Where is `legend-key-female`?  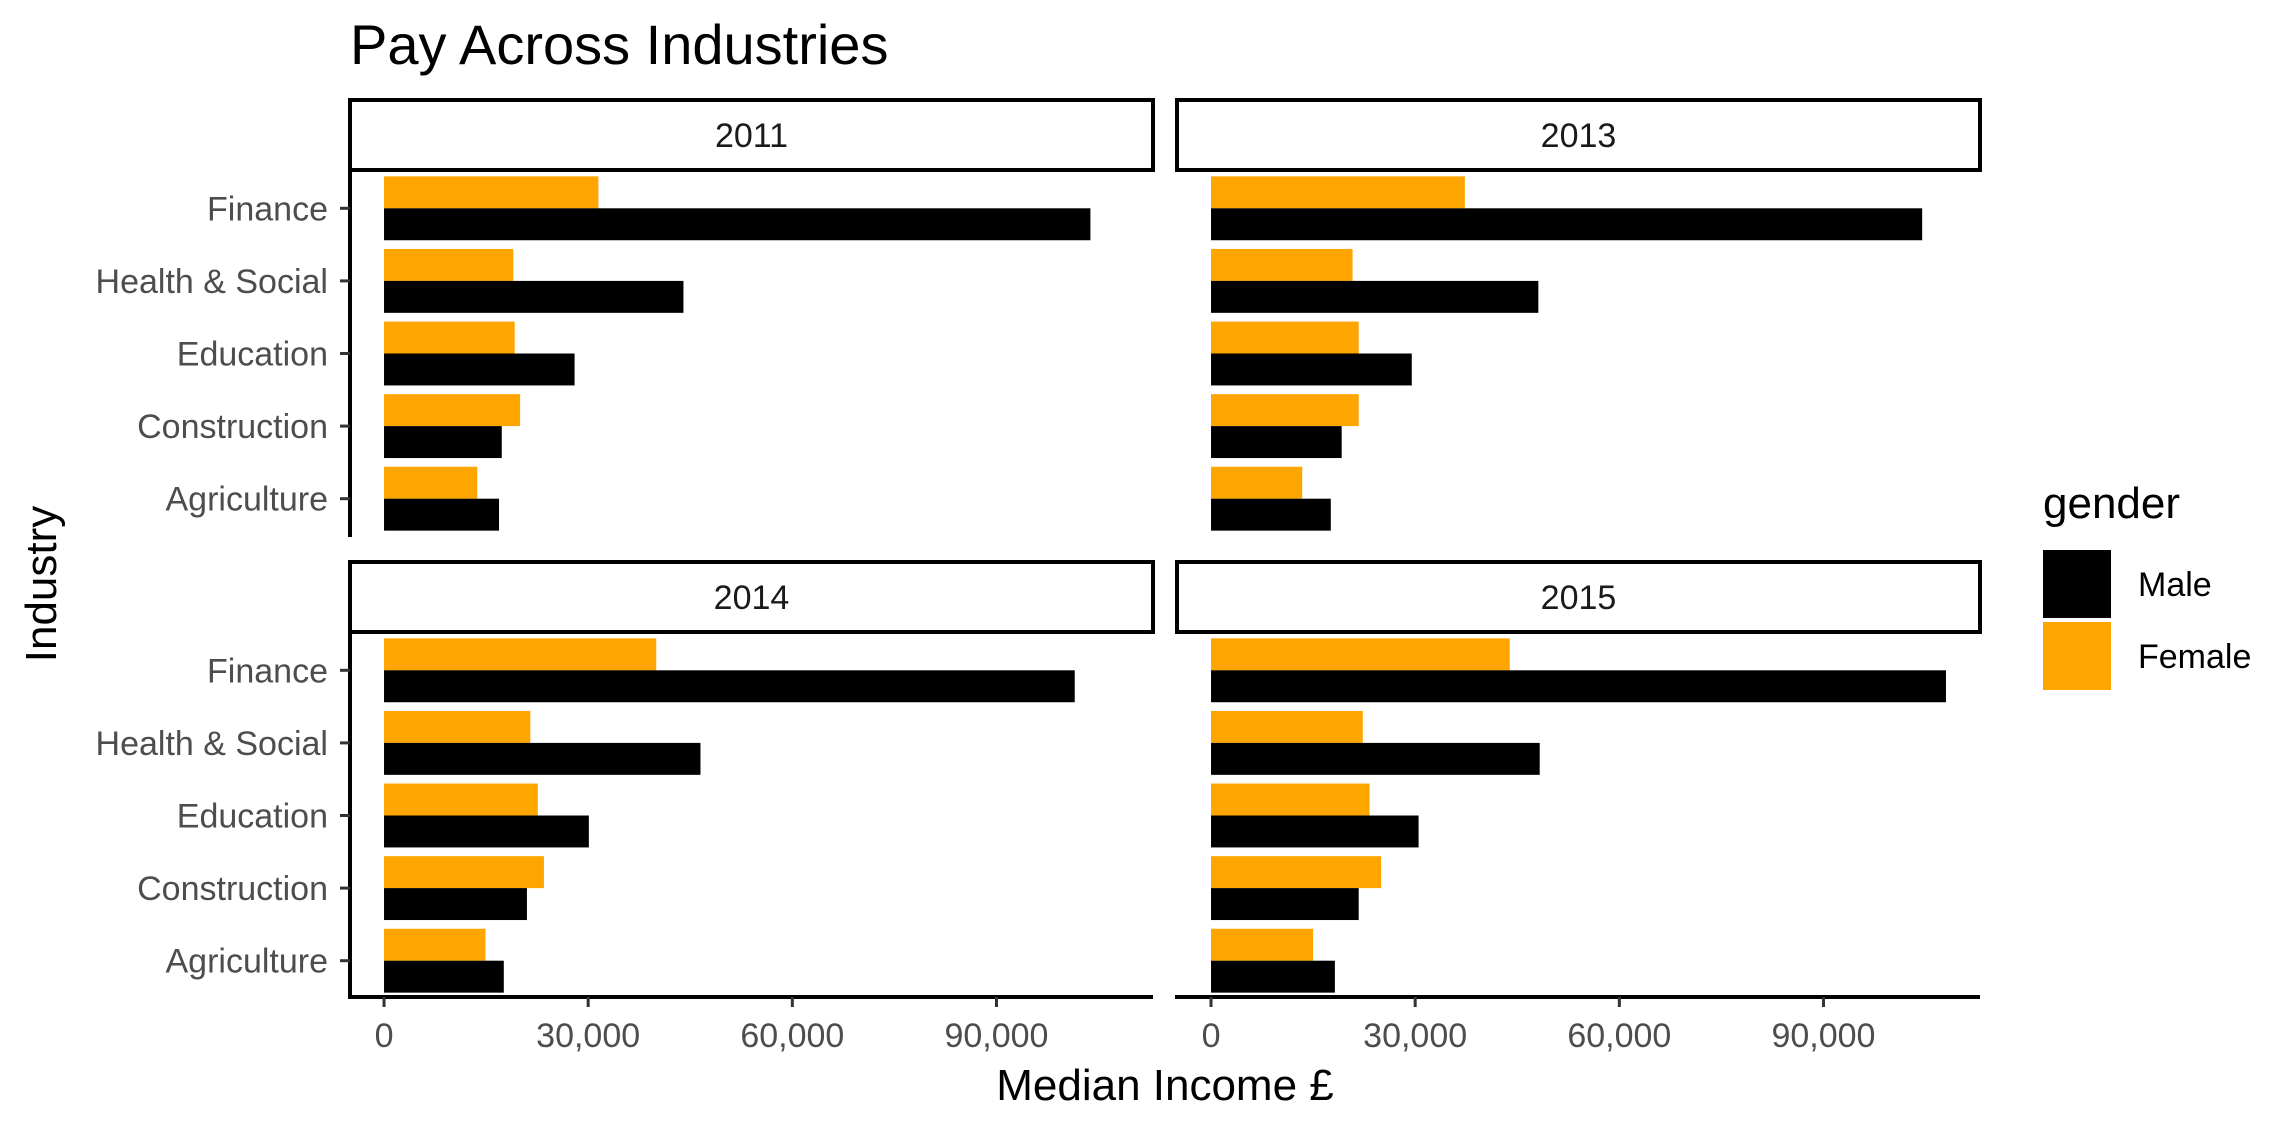 legend-key-female is located at coordinates (2077, 656).